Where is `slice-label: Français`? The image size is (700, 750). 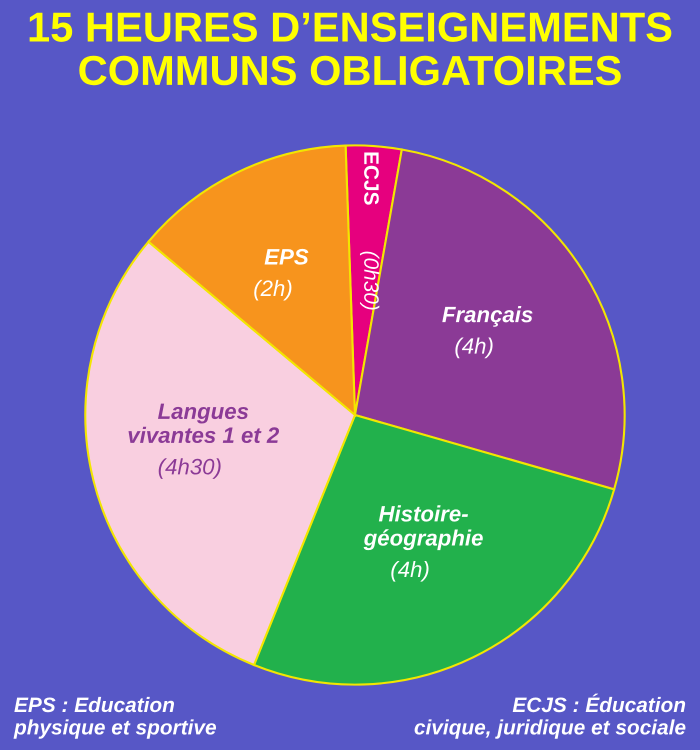 slice-label: Français is located at coordinates (487, 316).